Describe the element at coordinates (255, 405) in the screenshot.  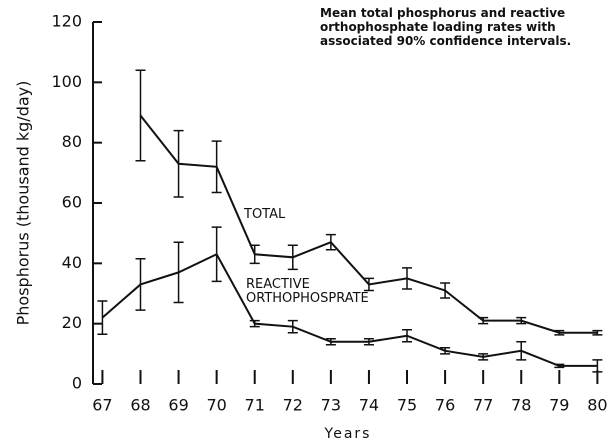
I see `x-tick-label: 71` at that location.